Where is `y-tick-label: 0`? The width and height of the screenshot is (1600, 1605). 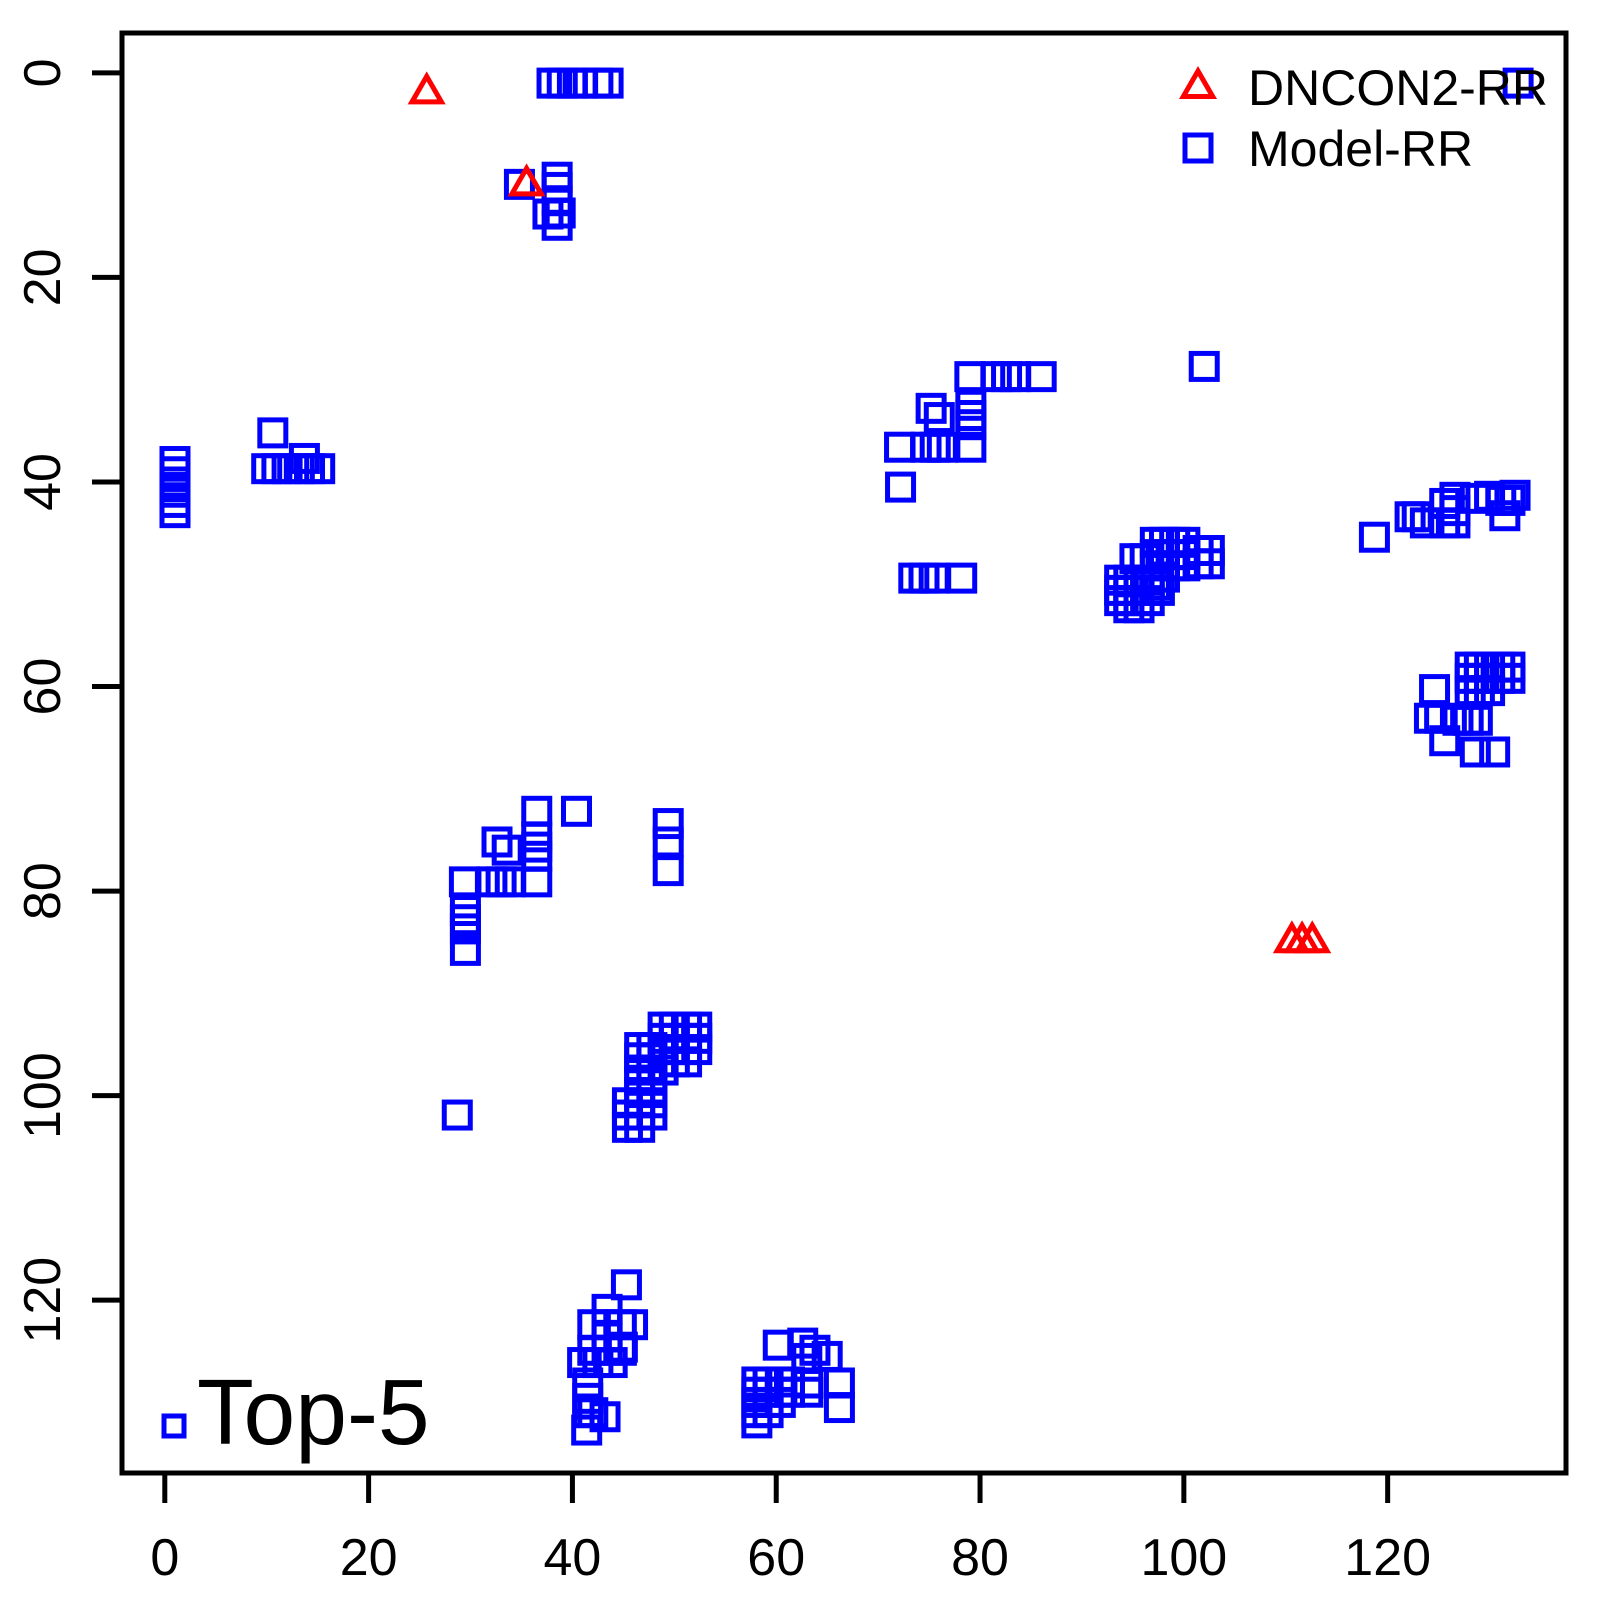
y-tick-label: 0 is located at coordinates (43, 72).